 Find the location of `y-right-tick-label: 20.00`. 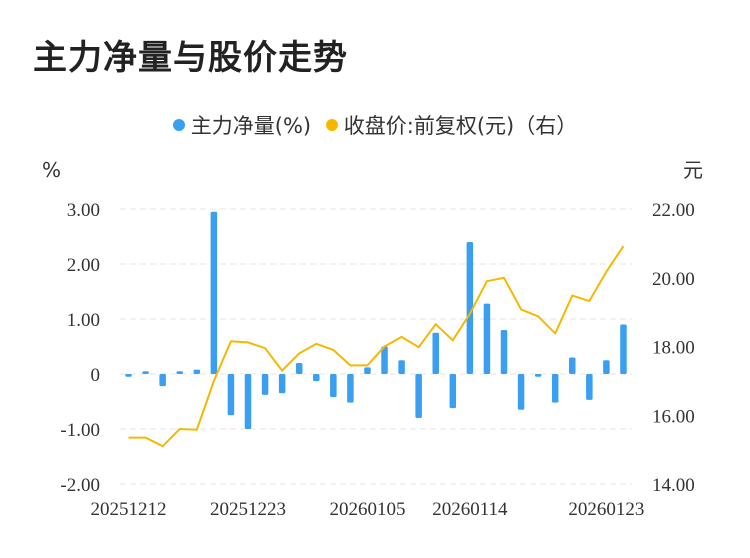

y-right-tick-label: 20.00 is located at coordinates (673, 279).